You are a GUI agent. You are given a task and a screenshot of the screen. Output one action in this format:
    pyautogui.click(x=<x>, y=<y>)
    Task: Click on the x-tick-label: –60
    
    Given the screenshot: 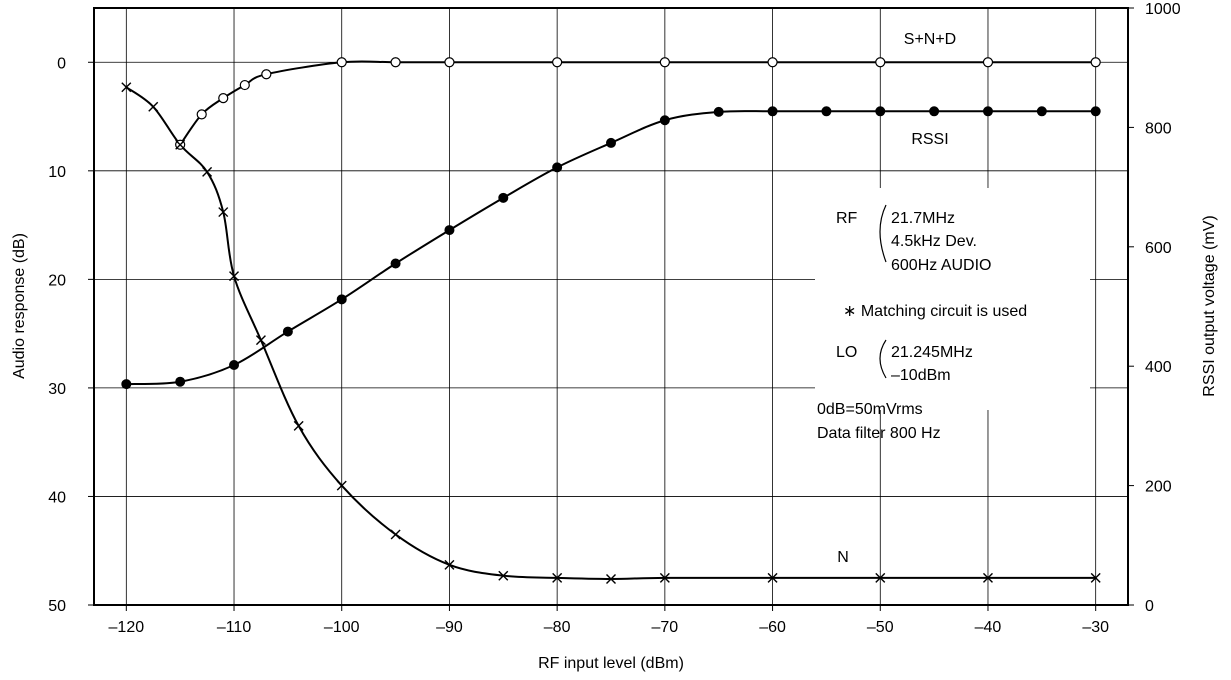 What is the action you would take?
    pyautogui.click(x=772, y=627)
    